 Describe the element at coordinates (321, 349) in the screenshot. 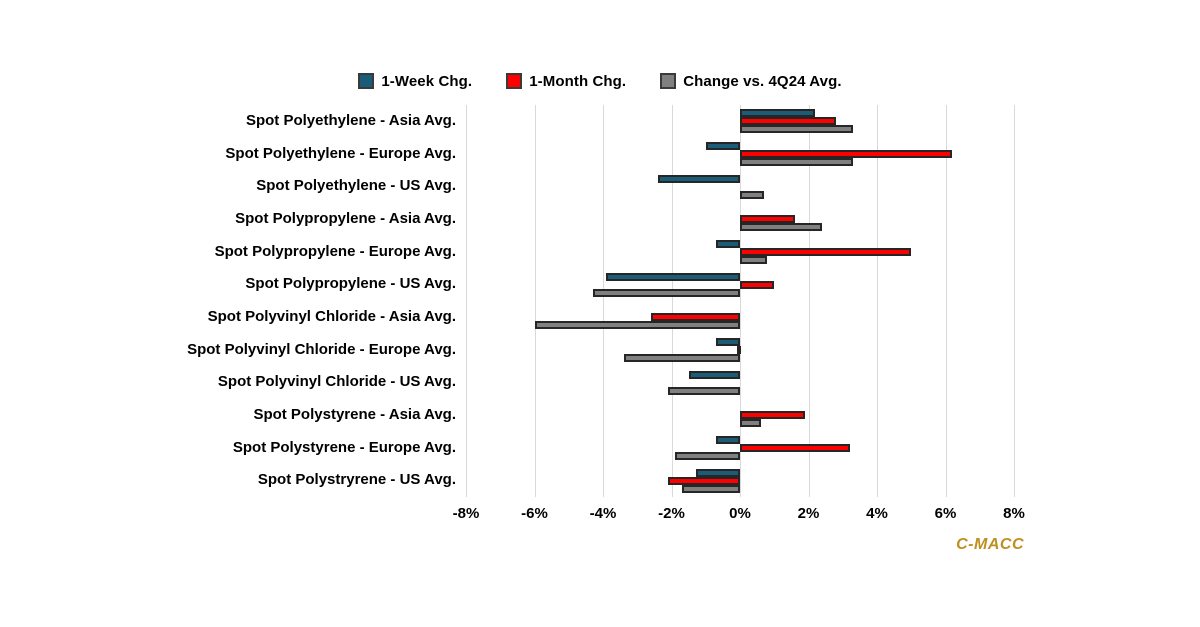

I see `category-label: Spot Polyvinyl Chloride - Europe Avg.` at that location.